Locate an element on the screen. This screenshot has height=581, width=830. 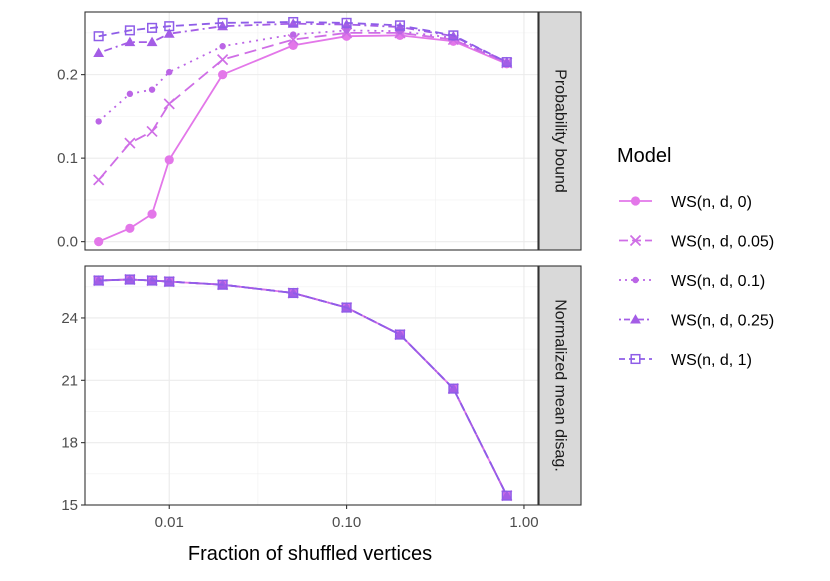
legend-item-ws-n-d-1: WS(n, d, 1) is located at coordinates (685, 360).